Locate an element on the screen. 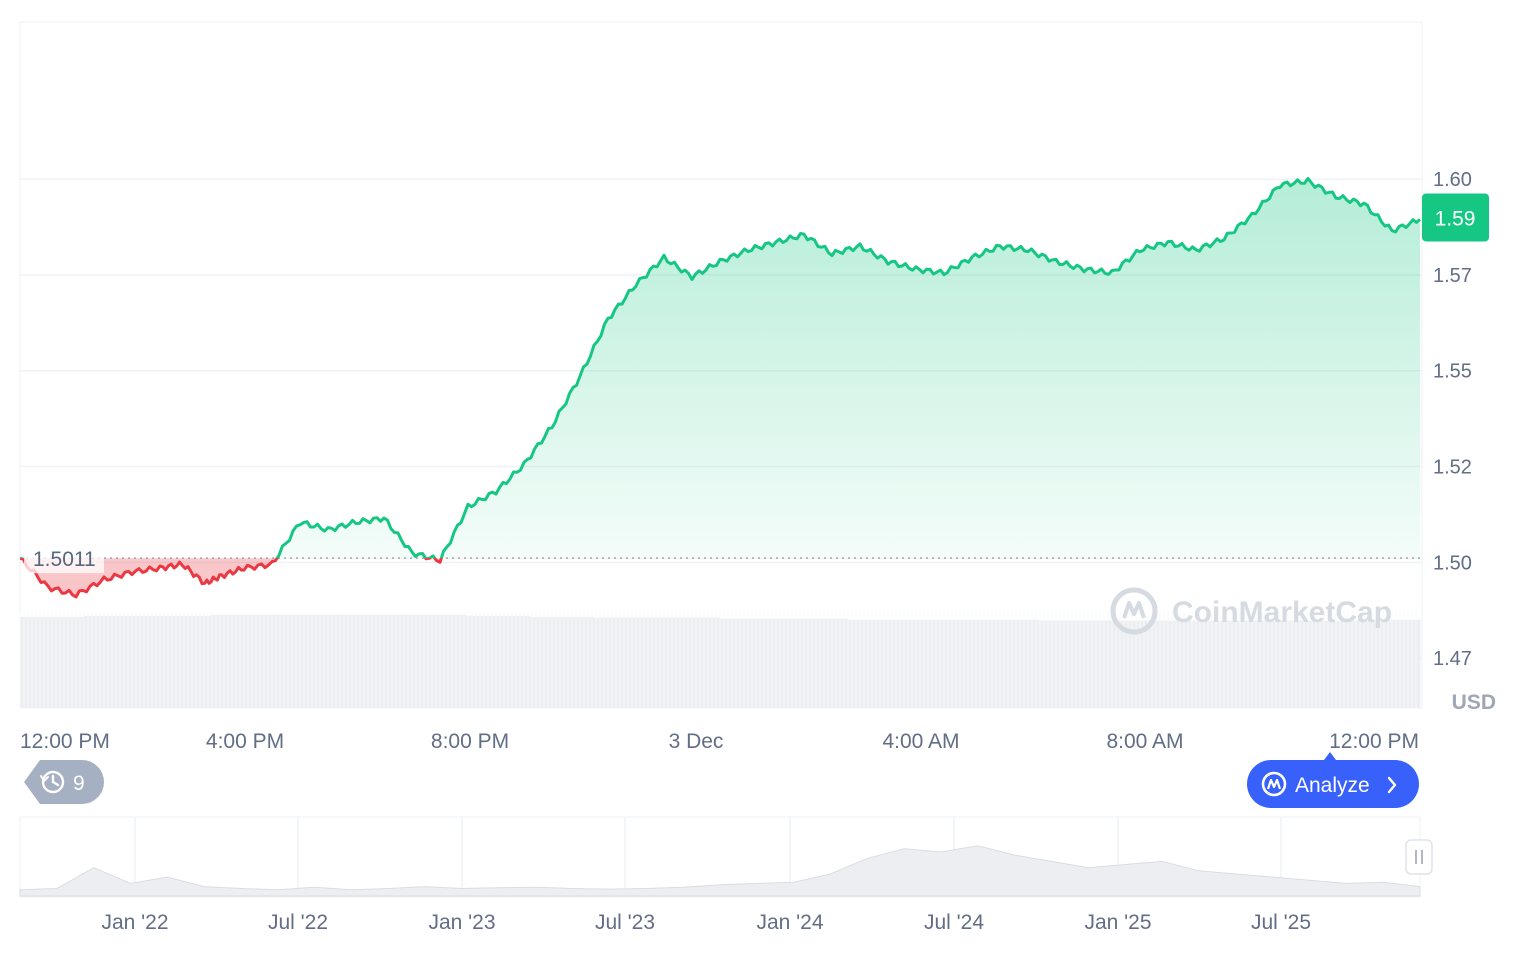 The height and width of the screenshot is (976, 1518). navigator-tick-label: Jul '25 is located at coordinates (1281, 922).